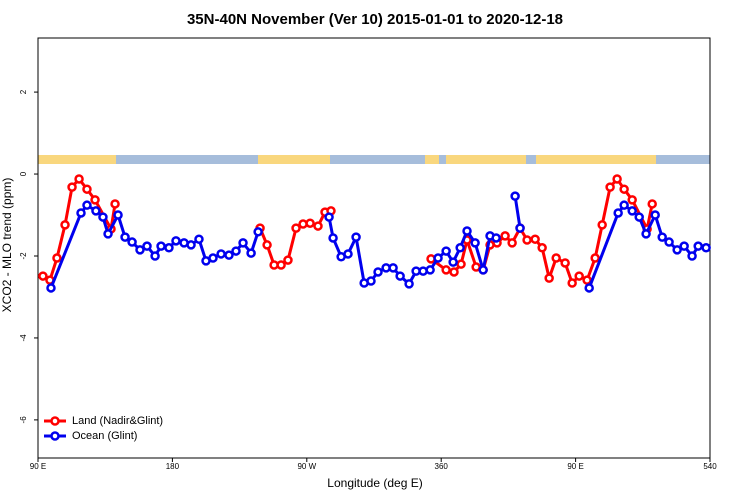 Image resolution: width=750 pixels, height=500 pixels. Describe the element at coordinates (173, 466) in the screenshot. I see `x-tick-label: 180` at that location.